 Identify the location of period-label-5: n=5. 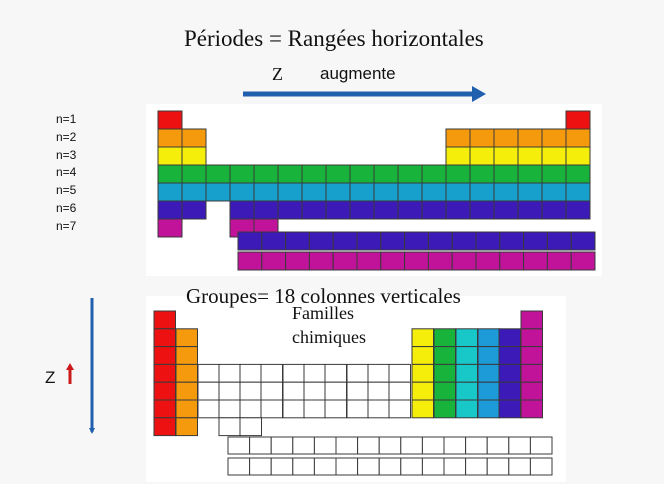
(66, 190).